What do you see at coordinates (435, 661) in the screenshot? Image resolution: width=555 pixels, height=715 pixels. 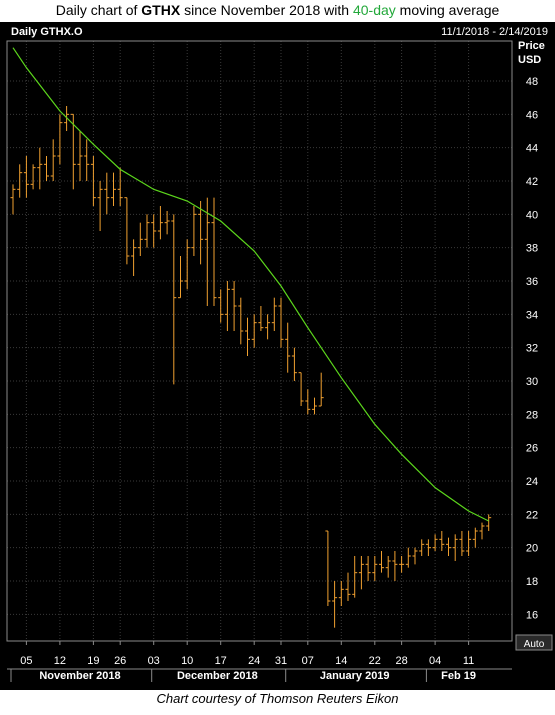 I see `x-tick-label: 04` at bounding box center [435, 661].